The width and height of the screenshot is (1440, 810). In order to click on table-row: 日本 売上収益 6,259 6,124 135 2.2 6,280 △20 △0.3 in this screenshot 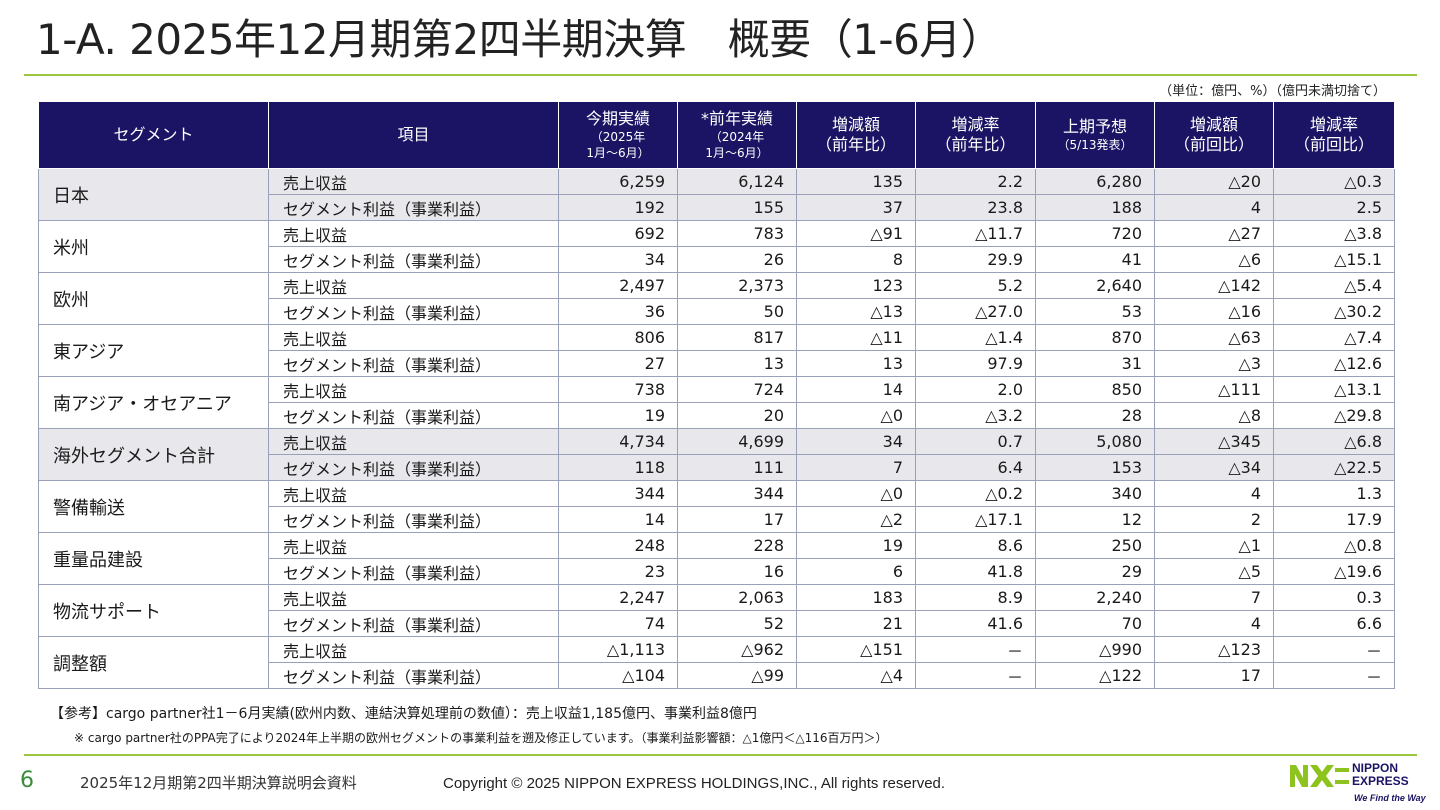, I will do `click(716, 194)`.